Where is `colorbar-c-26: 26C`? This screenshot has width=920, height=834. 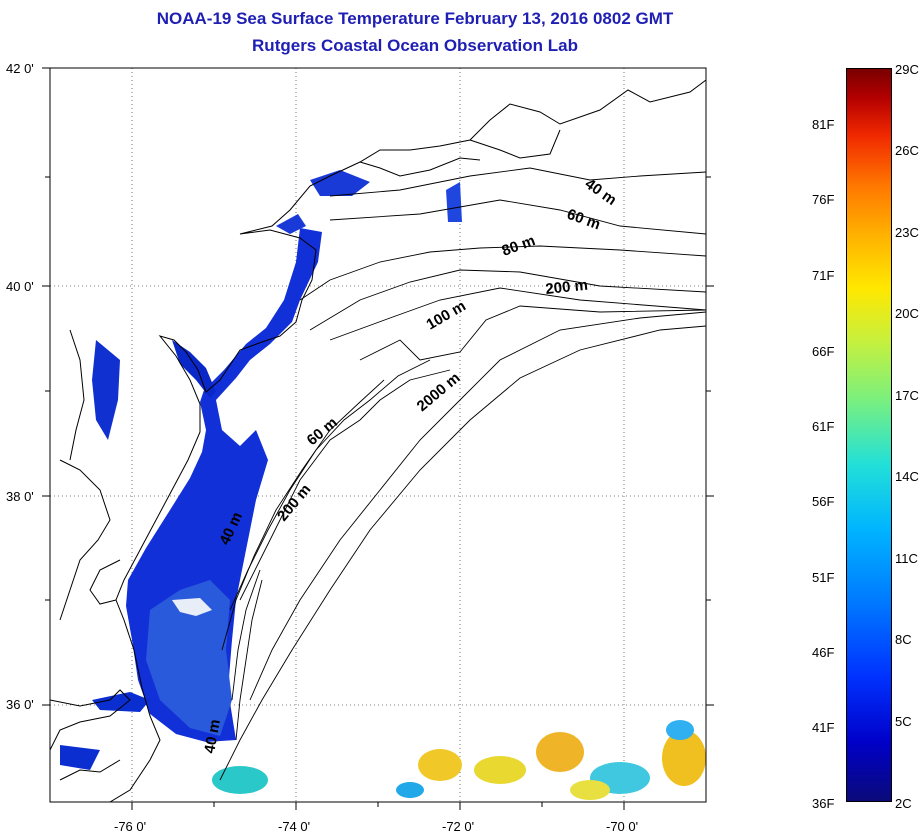
colorbar-c-26: 26C is located at coordinates (907, 150).